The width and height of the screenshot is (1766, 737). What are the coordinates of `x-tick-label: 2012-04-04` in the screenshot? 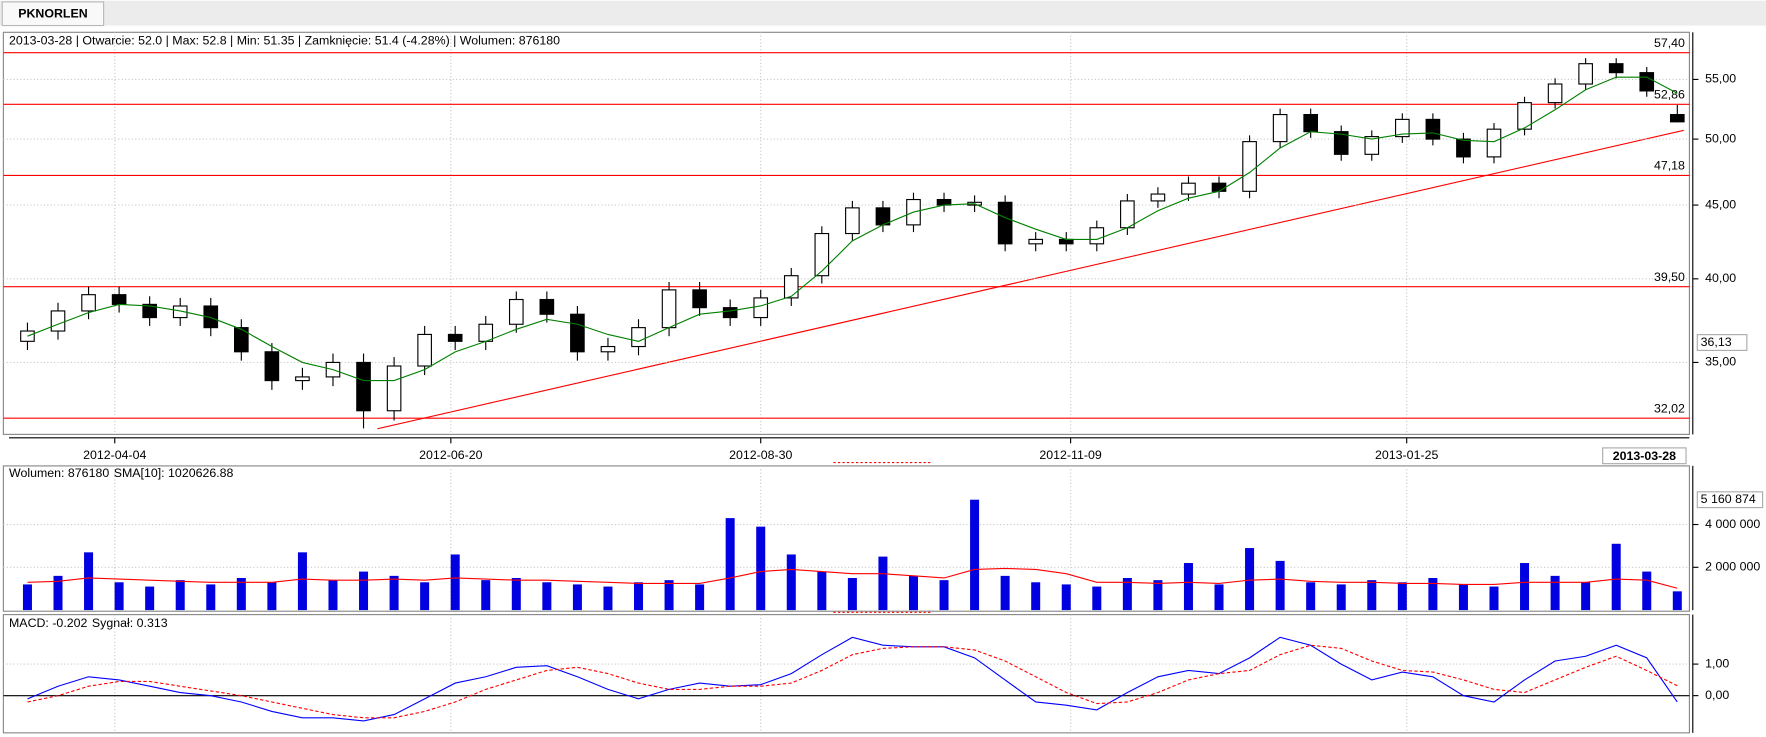 It's located at (114, 455).